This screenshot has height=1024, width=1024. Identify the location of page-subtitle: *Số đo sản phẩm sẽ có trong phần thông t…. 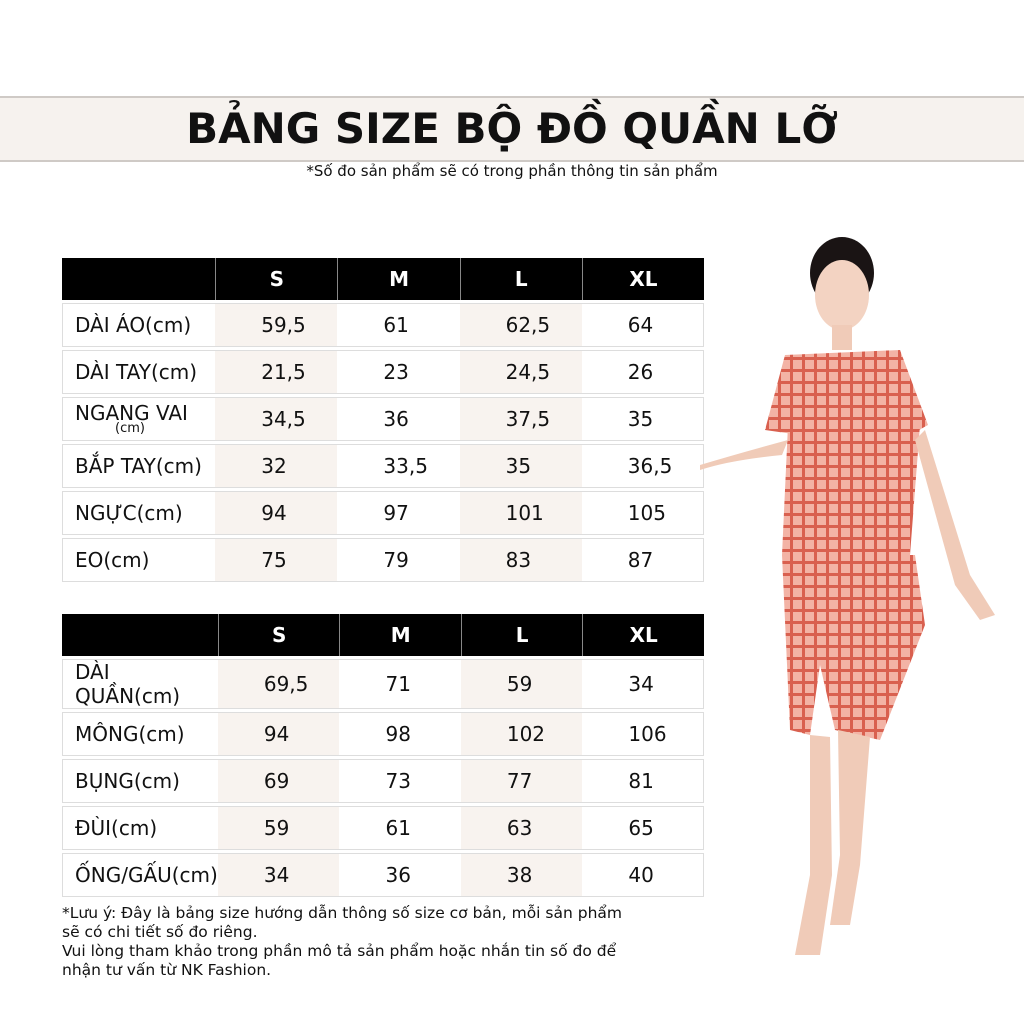
(512, 171).